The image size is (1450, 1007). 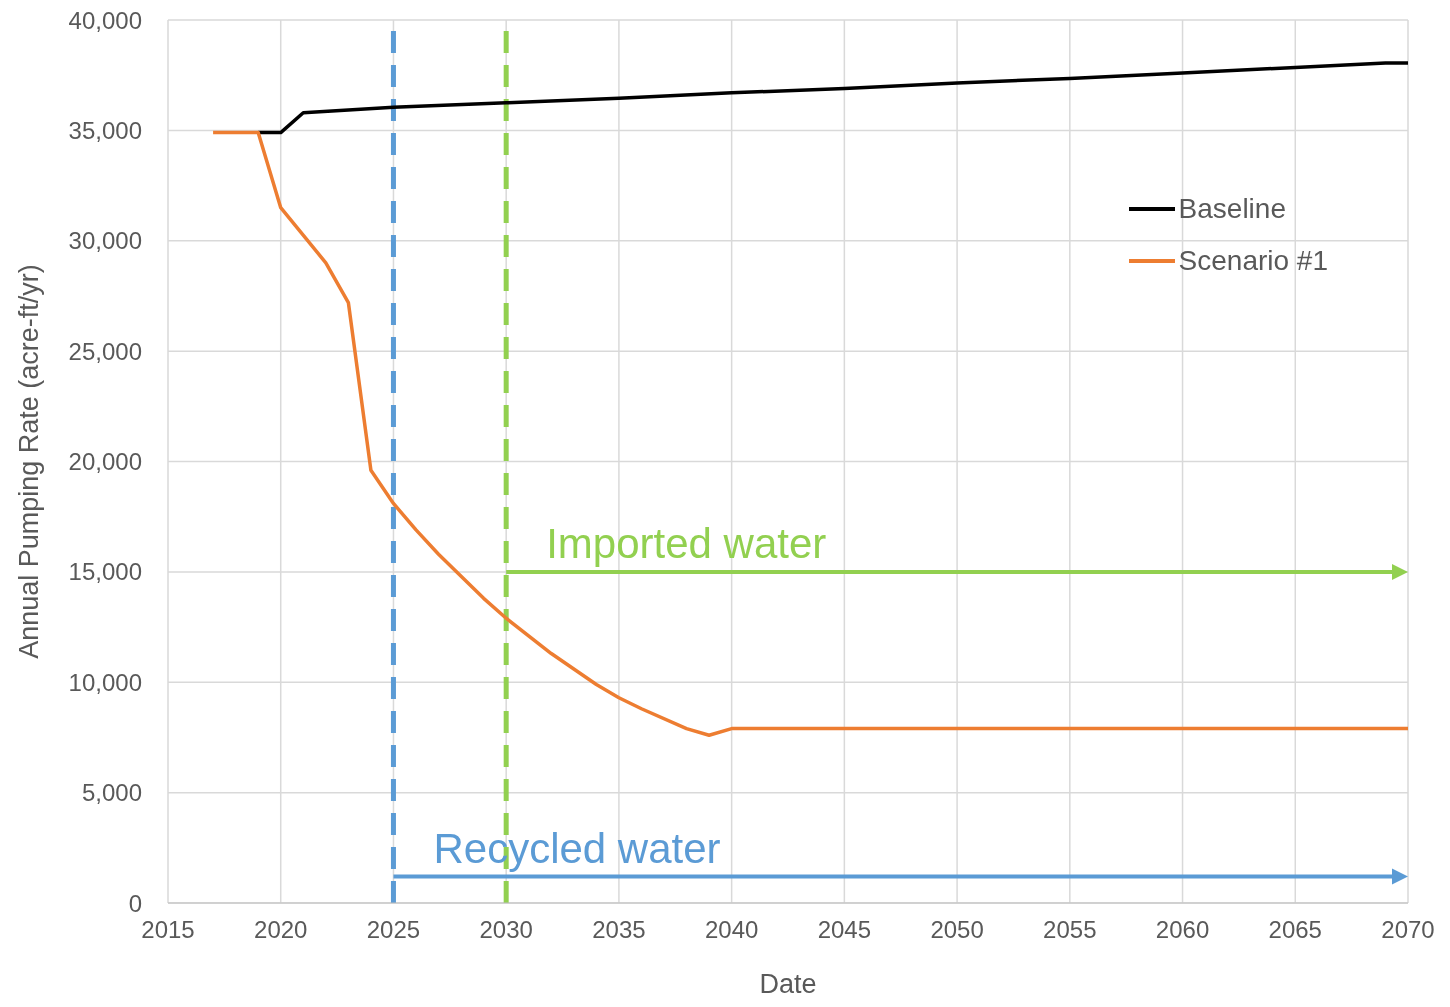 What do you see at coordinates (281, 930) in the screenshot?
I see `x-tick-label: 2020` at bounding box center [281, 930].